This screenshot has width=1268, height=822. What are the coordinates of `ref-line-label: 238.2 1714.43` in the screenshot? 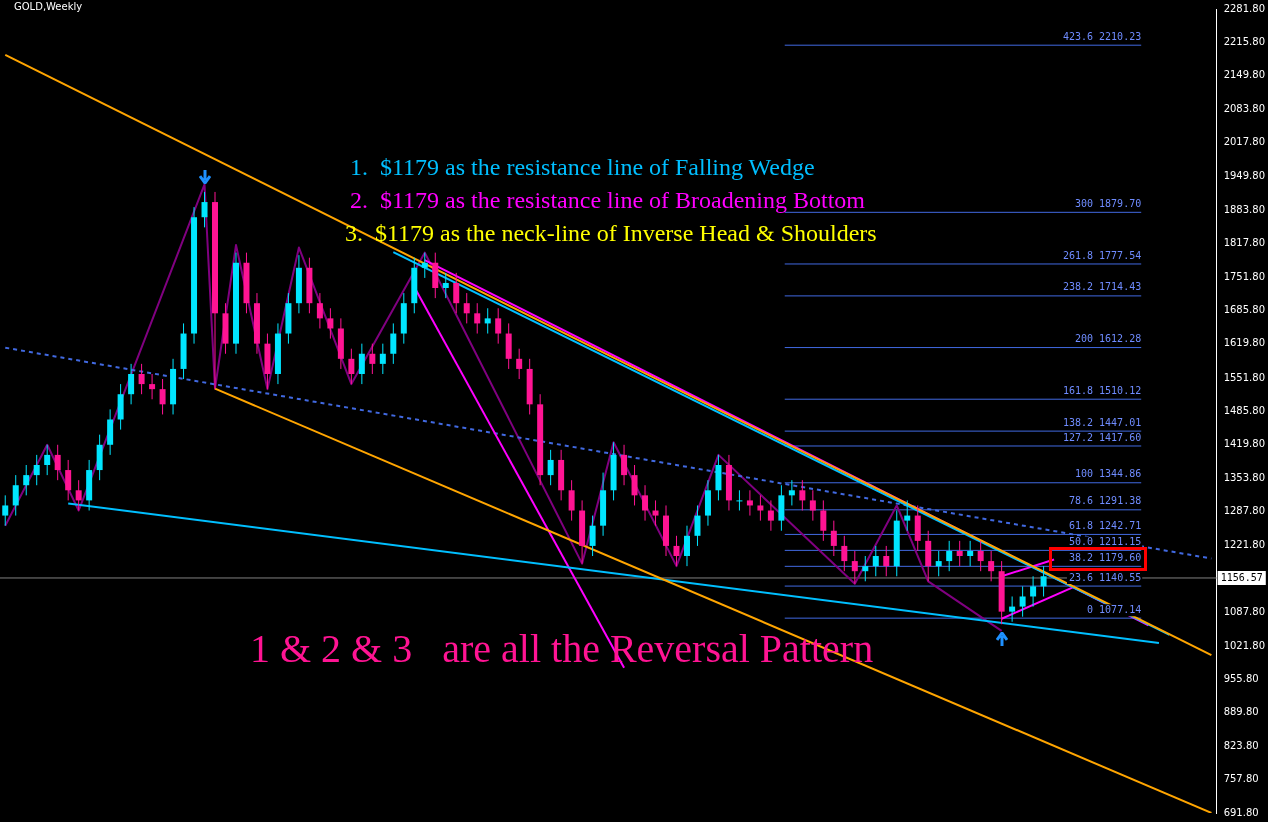 It's located at (1102, 287).